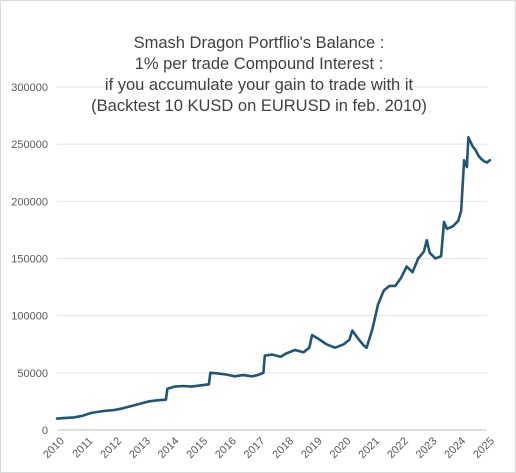 The image size is (516, 473). I want to click on x-tick-label: 2022, so click(398, 448).